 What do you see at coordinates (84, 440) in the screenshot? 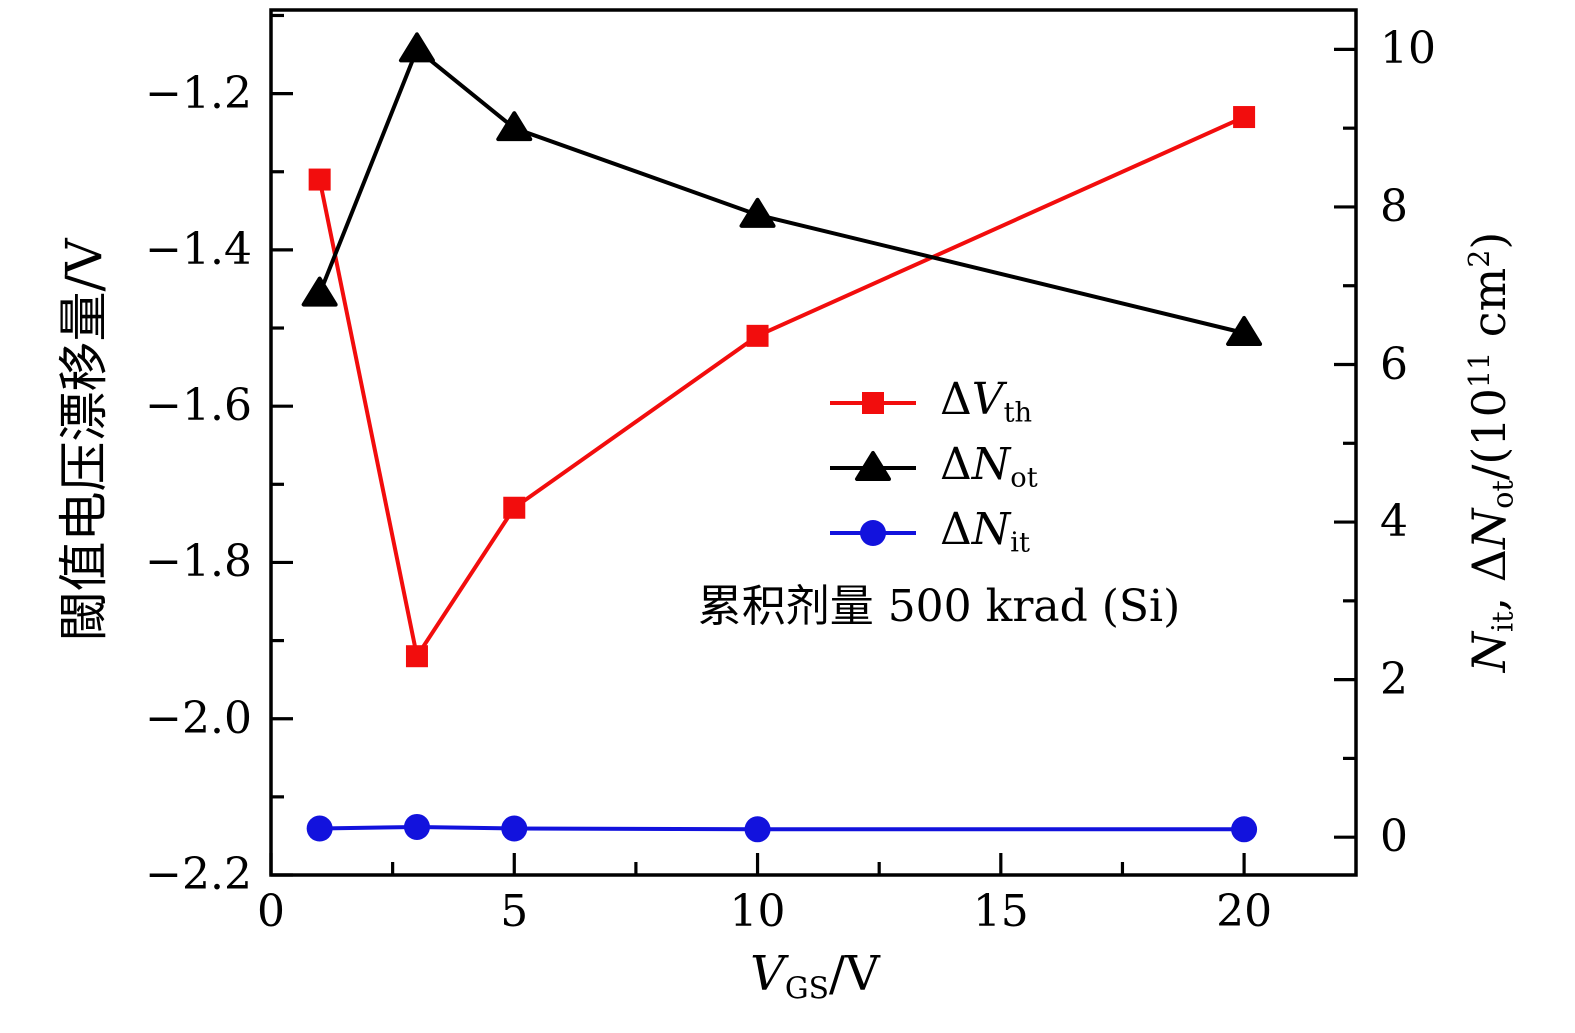
I see `y-left-axis-label: 閾值电压漂移量/V` at bounding box center [84, 440].